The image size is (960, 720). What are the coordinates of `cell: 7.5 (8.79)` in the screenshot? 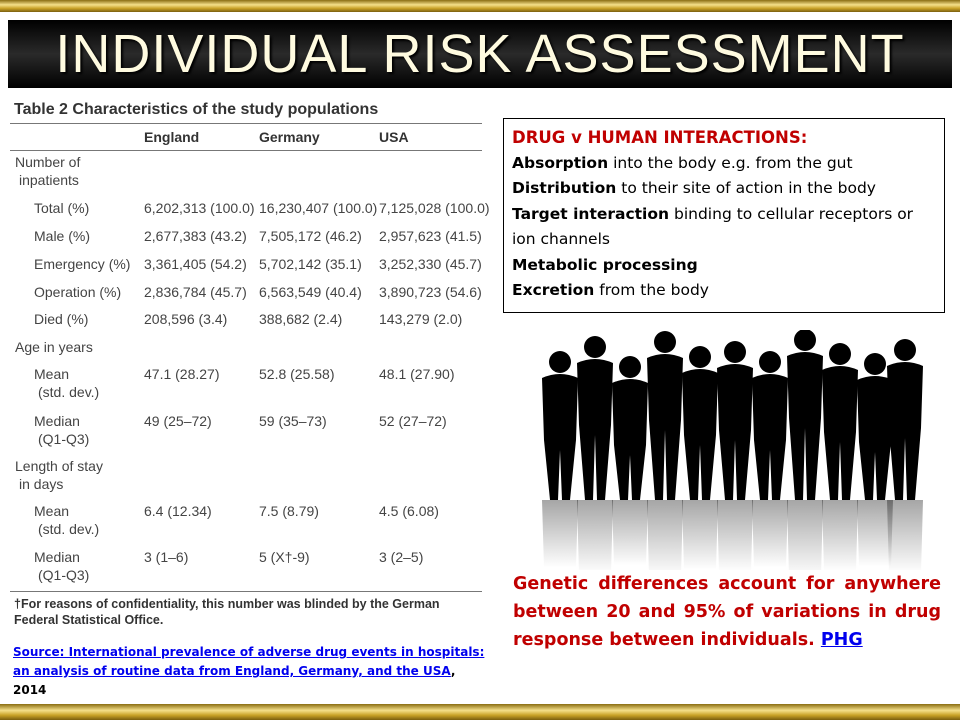 It's located at (289, 511).